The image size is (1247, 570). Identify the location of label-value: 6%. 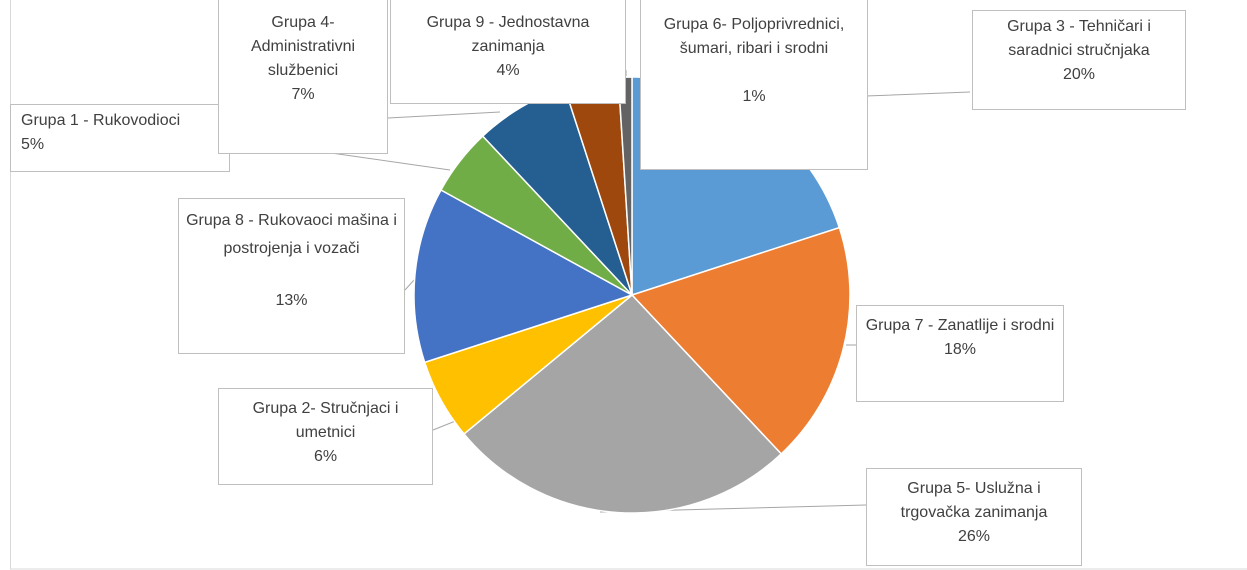
(325, 456).